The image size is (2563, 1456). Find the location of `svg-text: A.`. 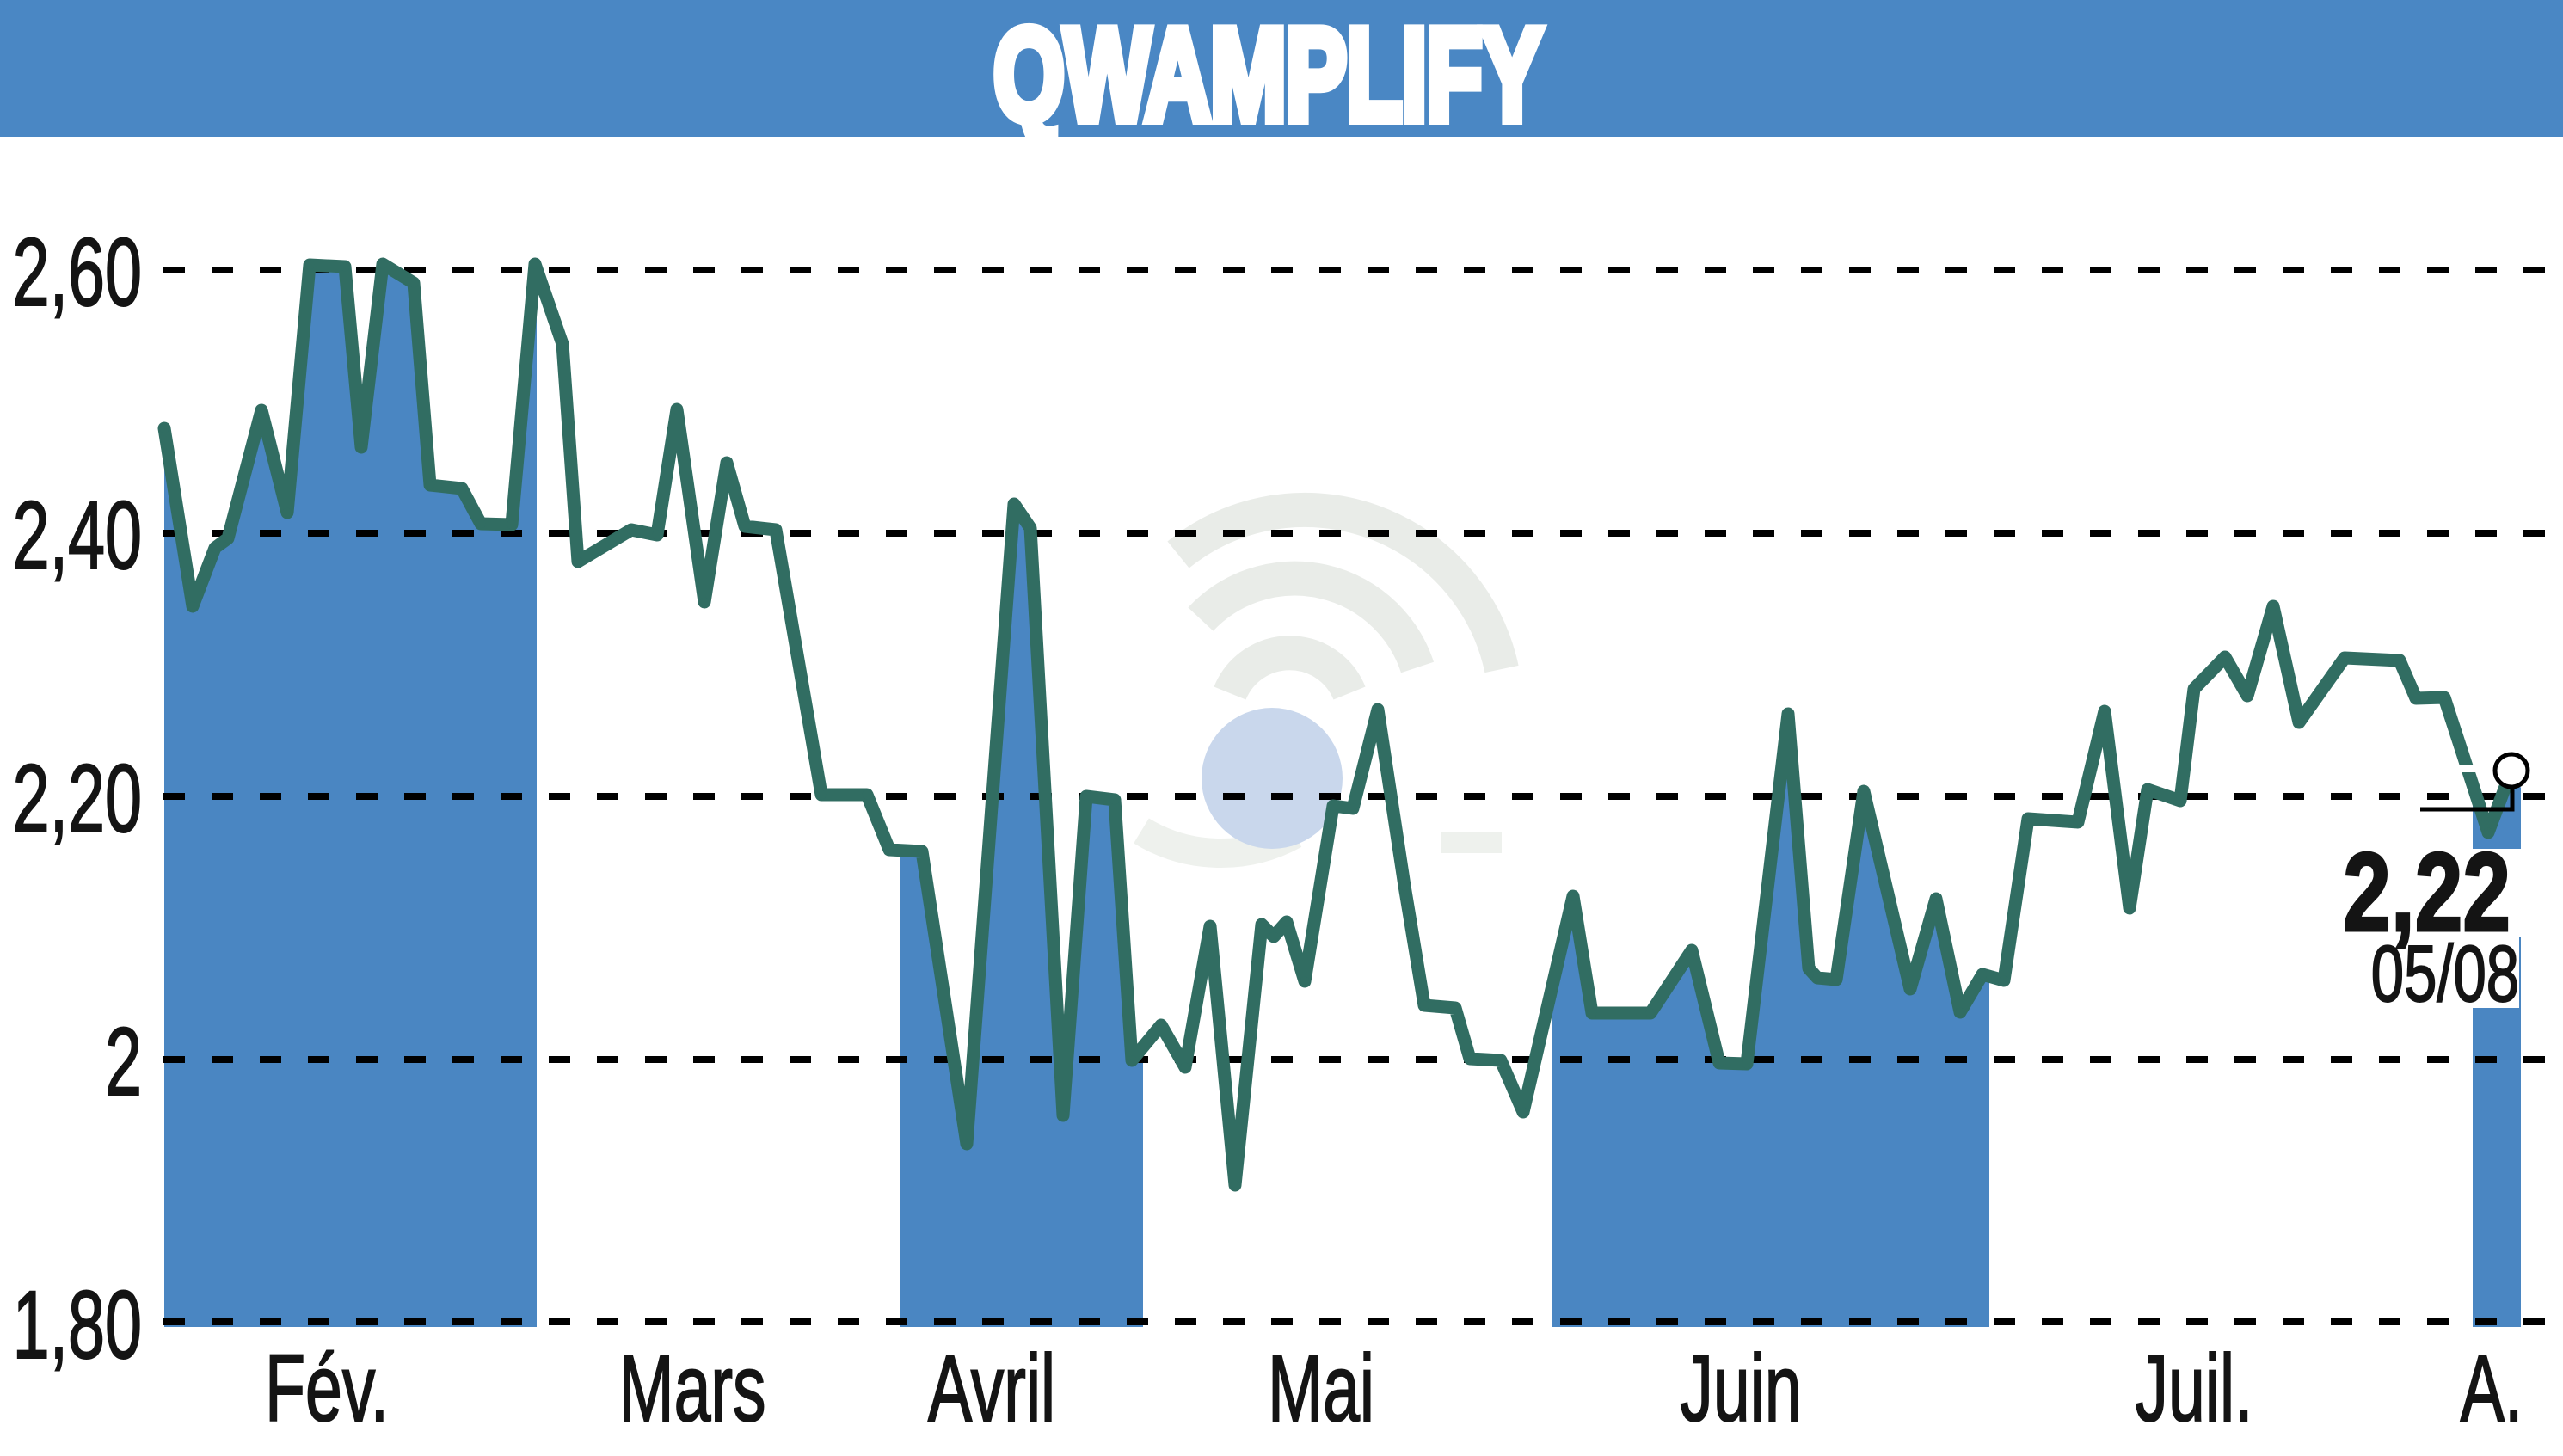

svg-text: A. is located at coordinates (2492, 1389).